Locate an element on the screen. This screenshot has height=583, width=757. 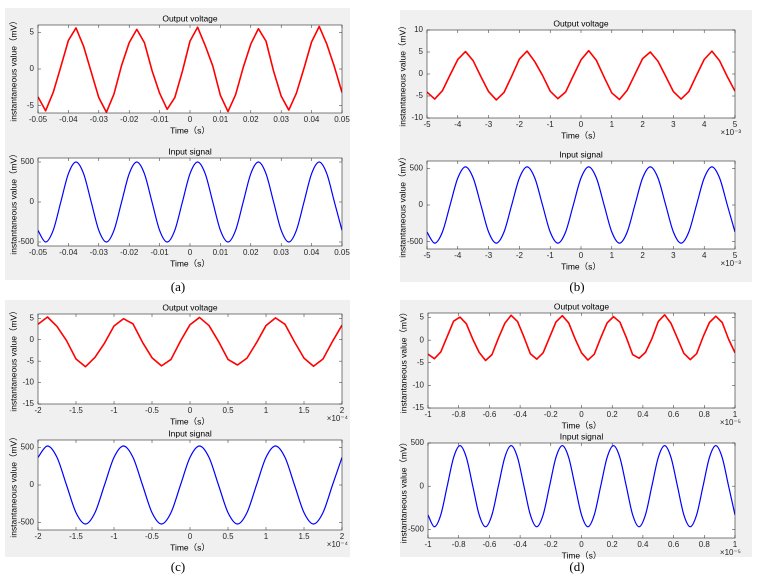
x-tick-label: -1.5 is located at coordinates (76, 410).